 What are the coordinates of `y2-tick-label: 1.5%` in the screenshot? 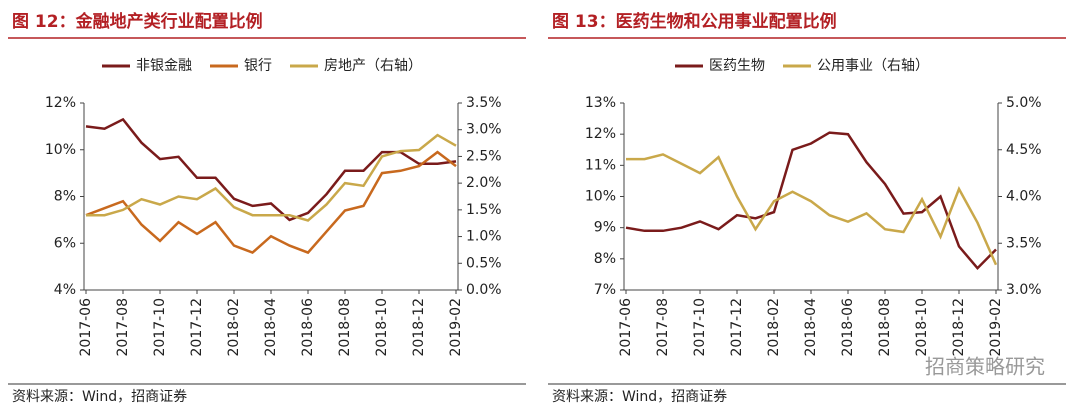 It's located at (484, 210).